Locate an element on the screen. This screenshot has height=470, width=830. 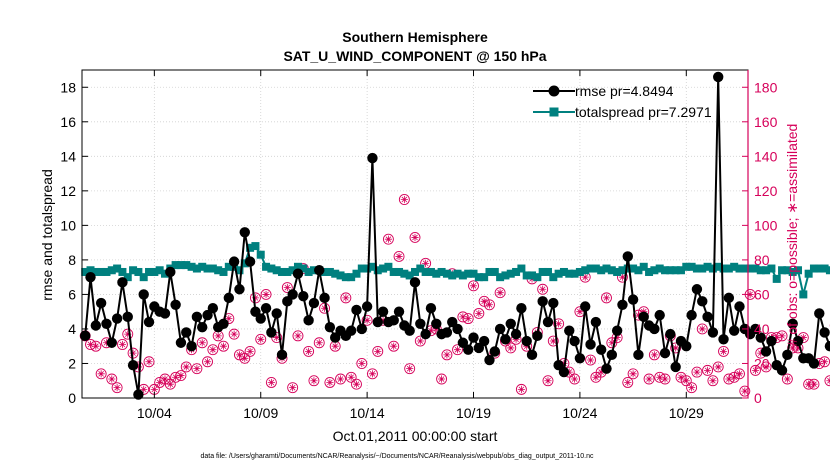
x-tick-label: 10/04 is located at coordinates (154, 413).